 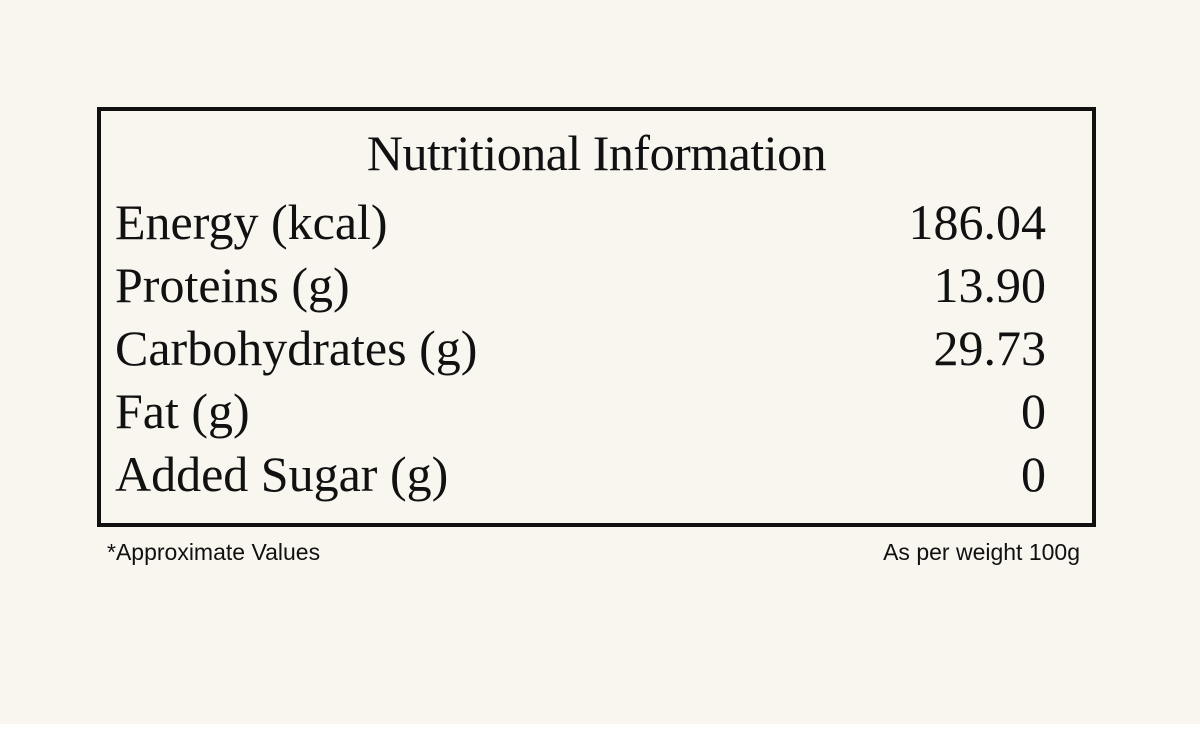 What do you see at coordinates (232, 285) in the screenshot?
I see `nutrient-label: Proteins (g)` at bounding box center [232, 285].